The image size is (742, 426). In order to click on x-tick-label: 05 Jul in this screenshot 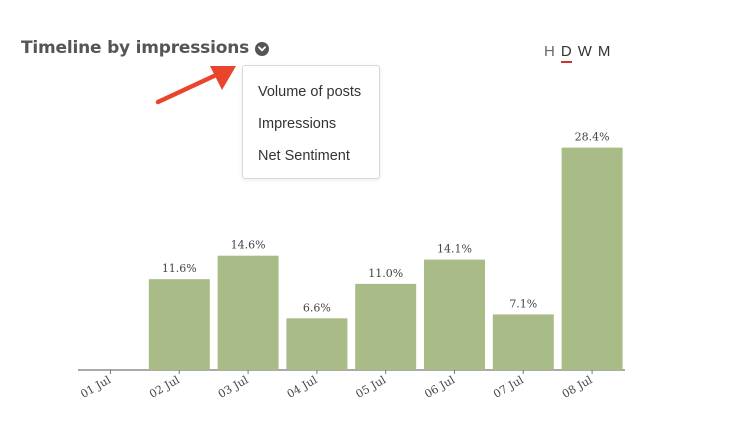, I will do `click(371, 387)`.